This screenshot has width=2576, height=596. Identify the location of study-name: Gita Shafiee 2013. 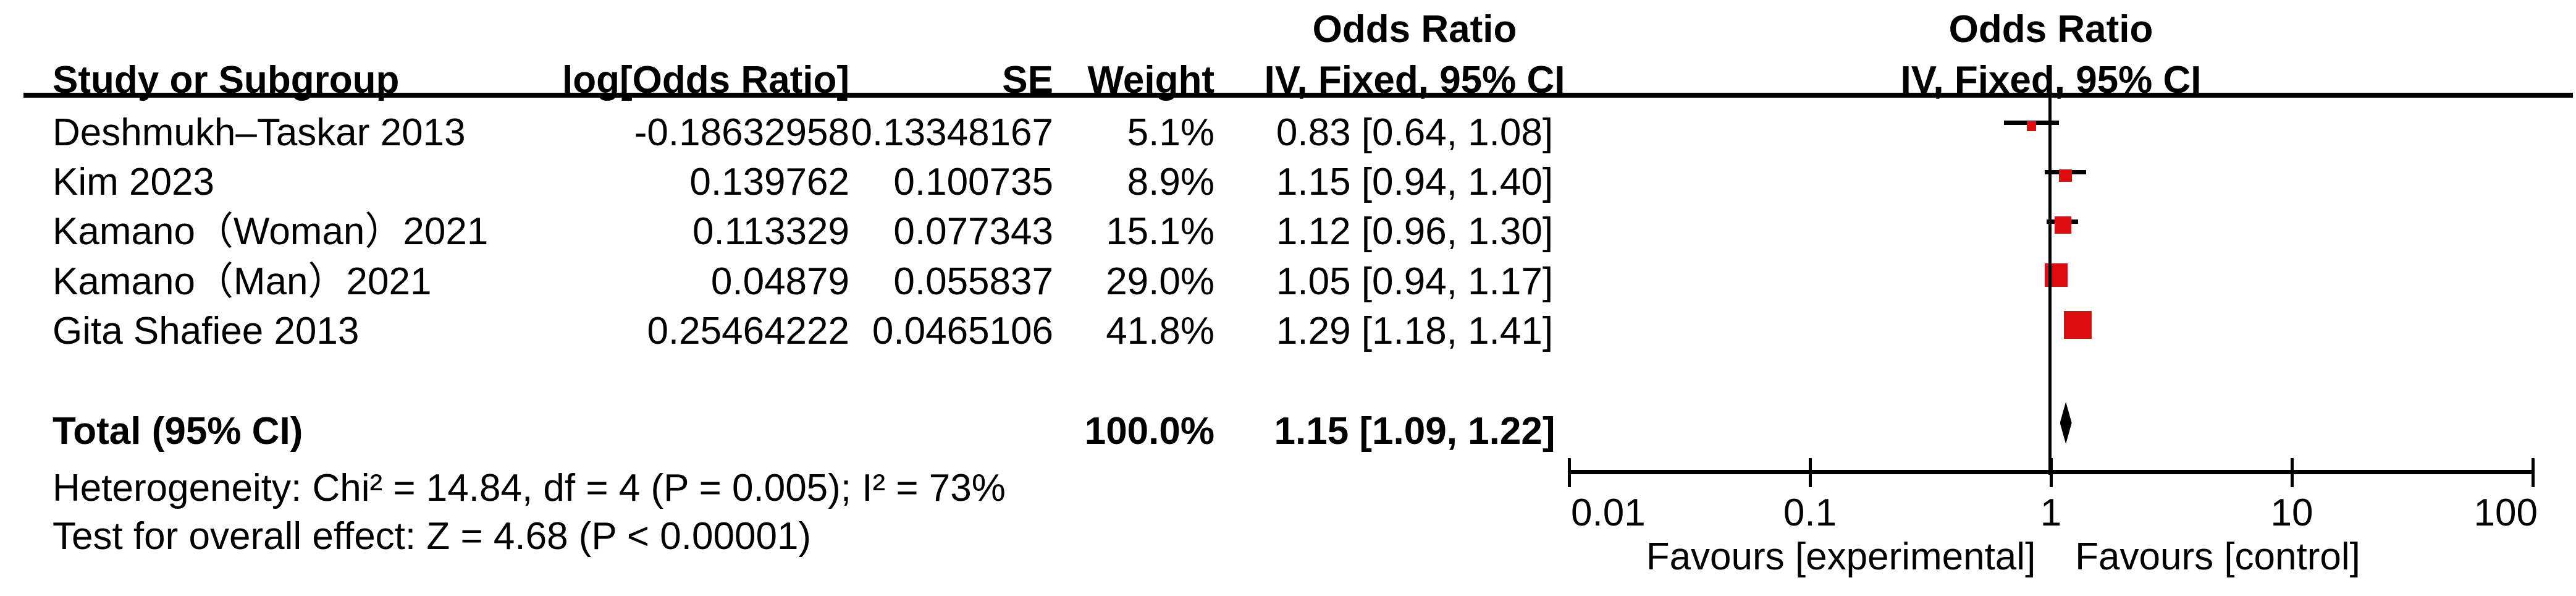
(206, 331).